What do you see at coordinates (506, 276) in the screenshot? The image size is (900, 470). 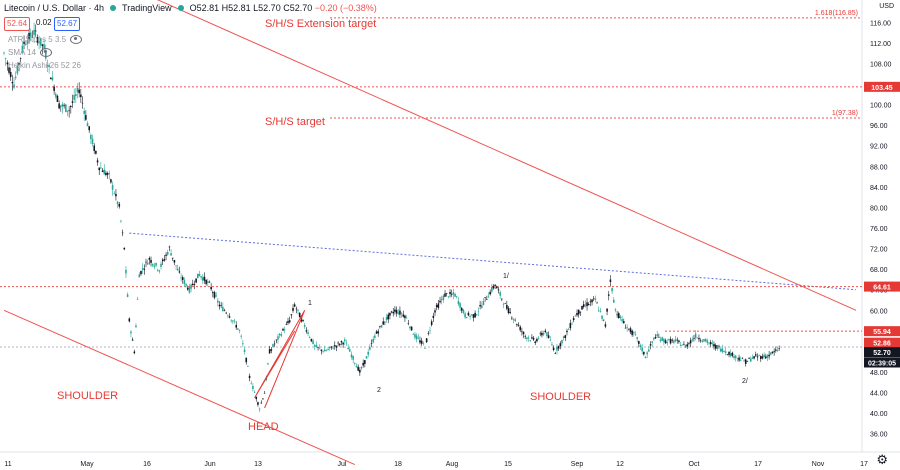 I see `wave-1b-label: 1/` at bounding box center [506, 276].